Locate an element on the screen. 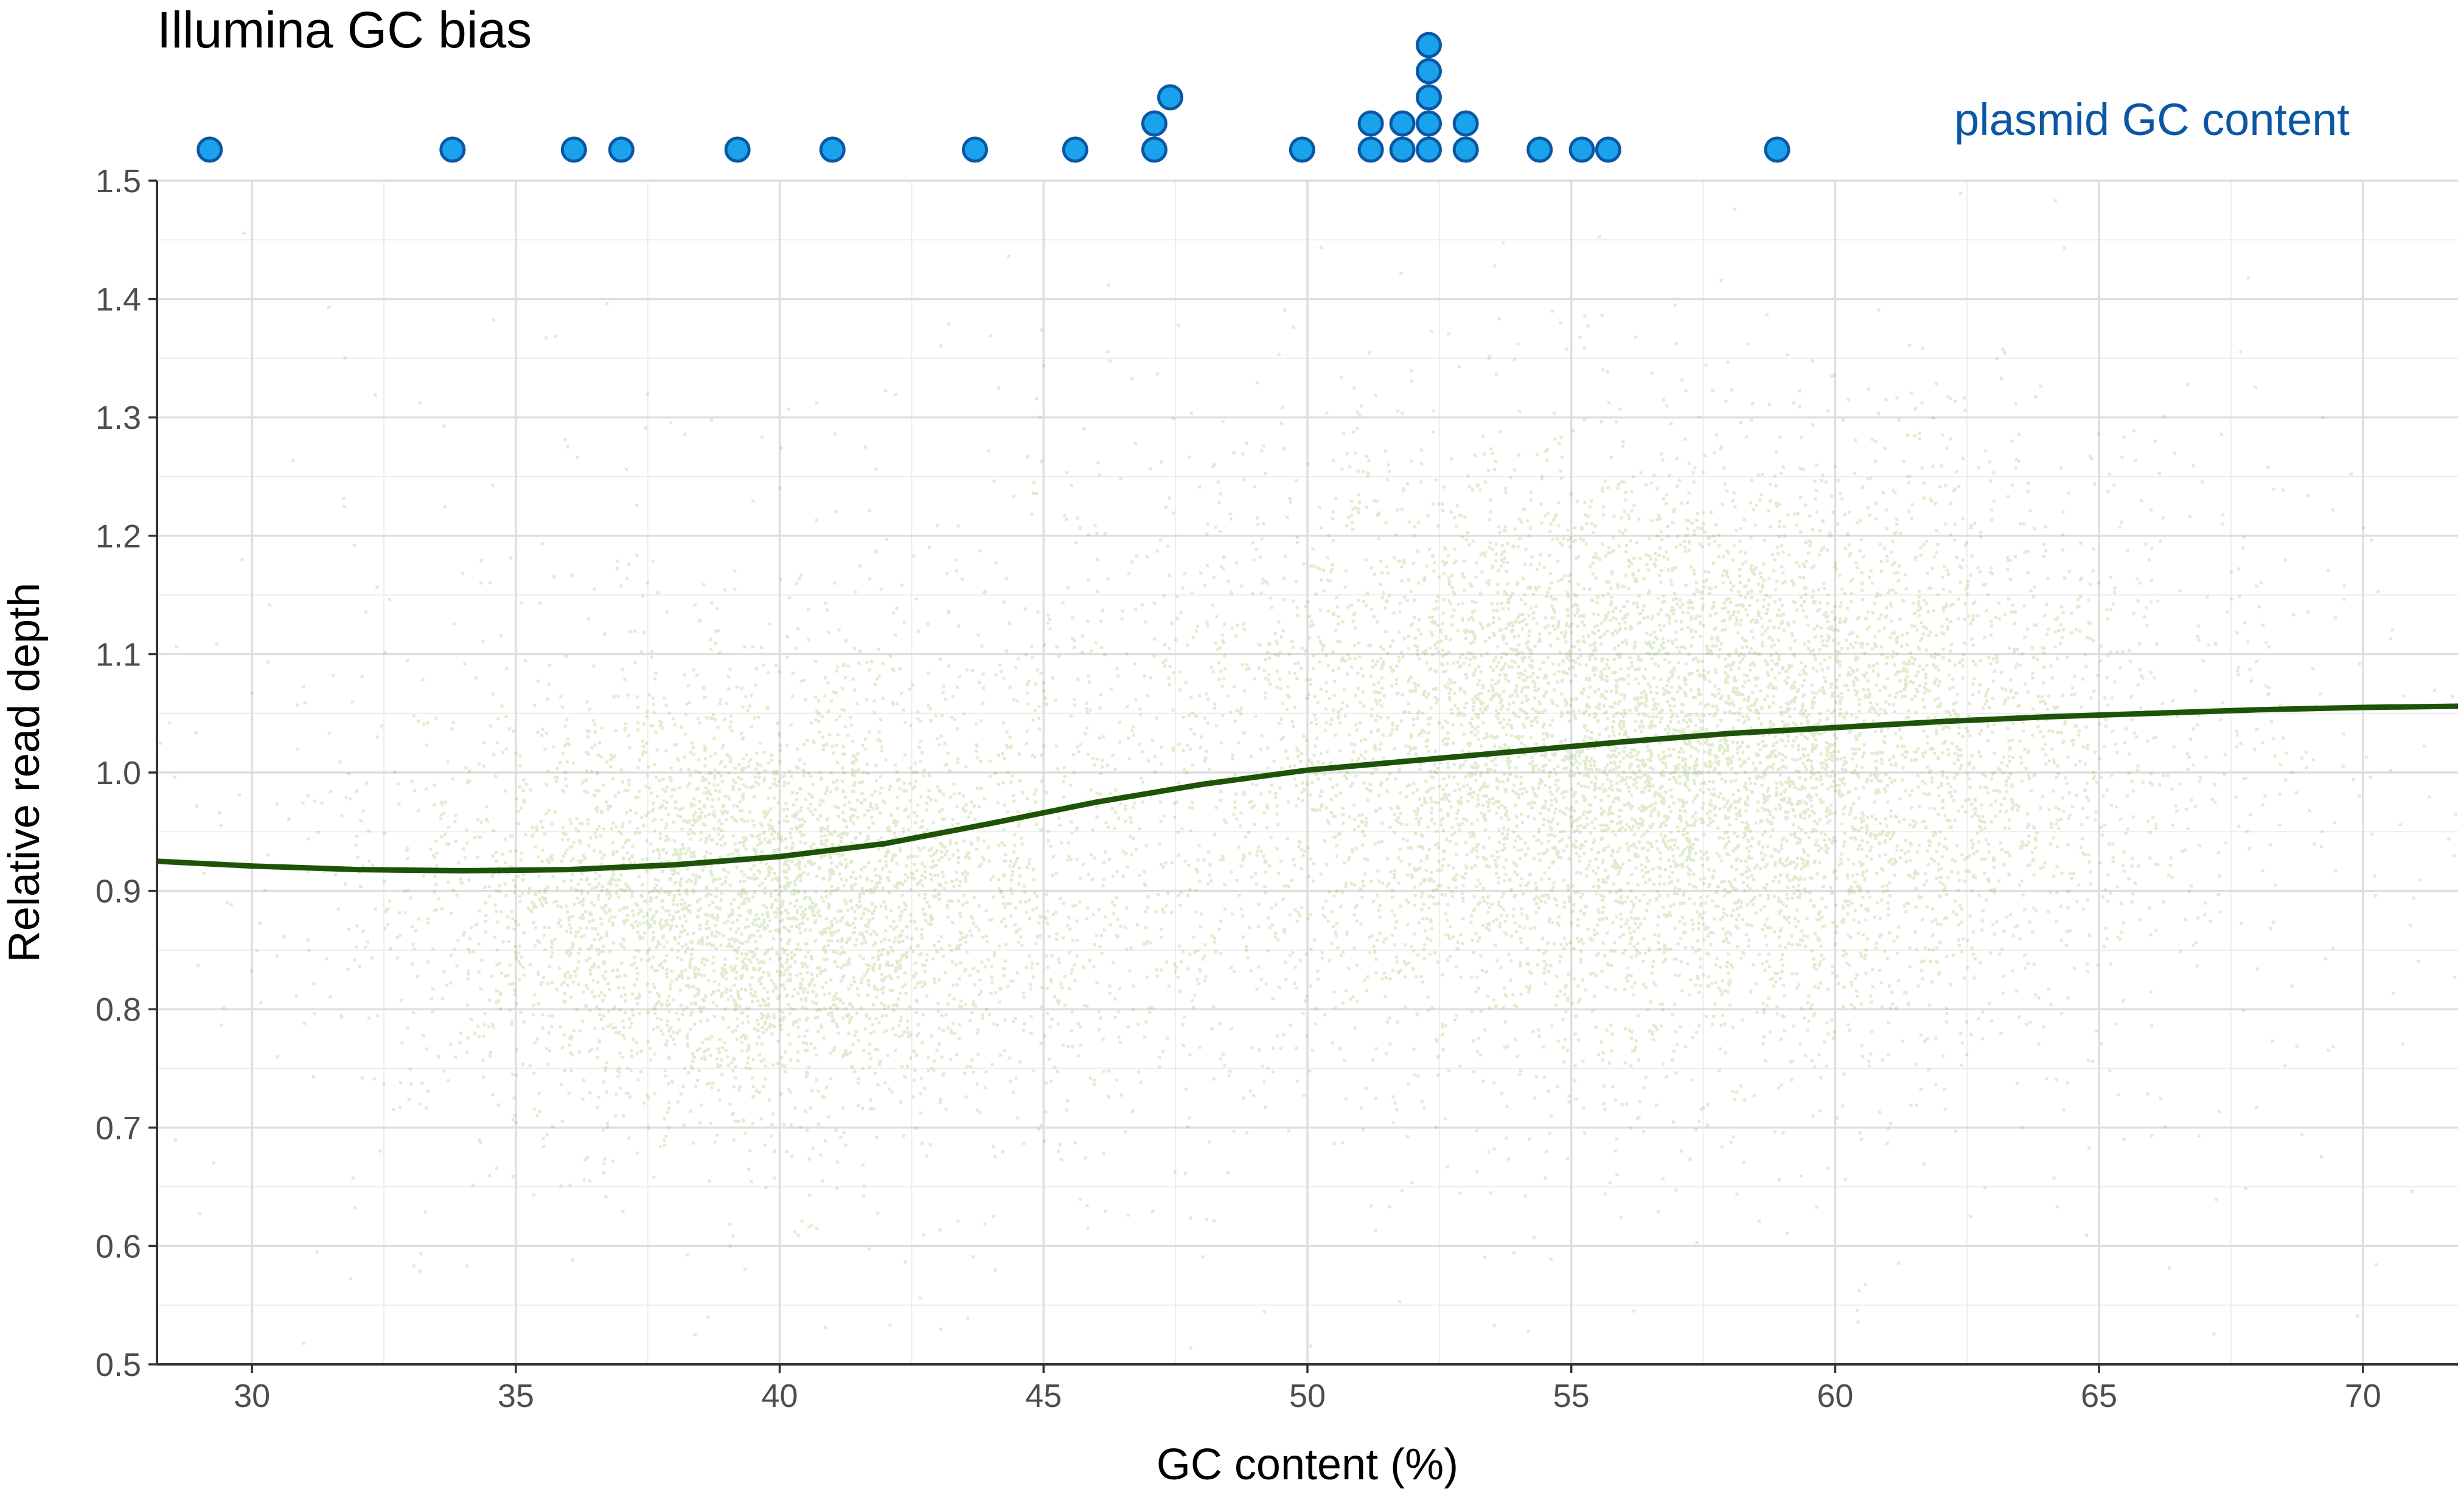 This screenshot has height=1500, width=2464. y-tick-label: 0.9 is located at coordinates (118, 891).